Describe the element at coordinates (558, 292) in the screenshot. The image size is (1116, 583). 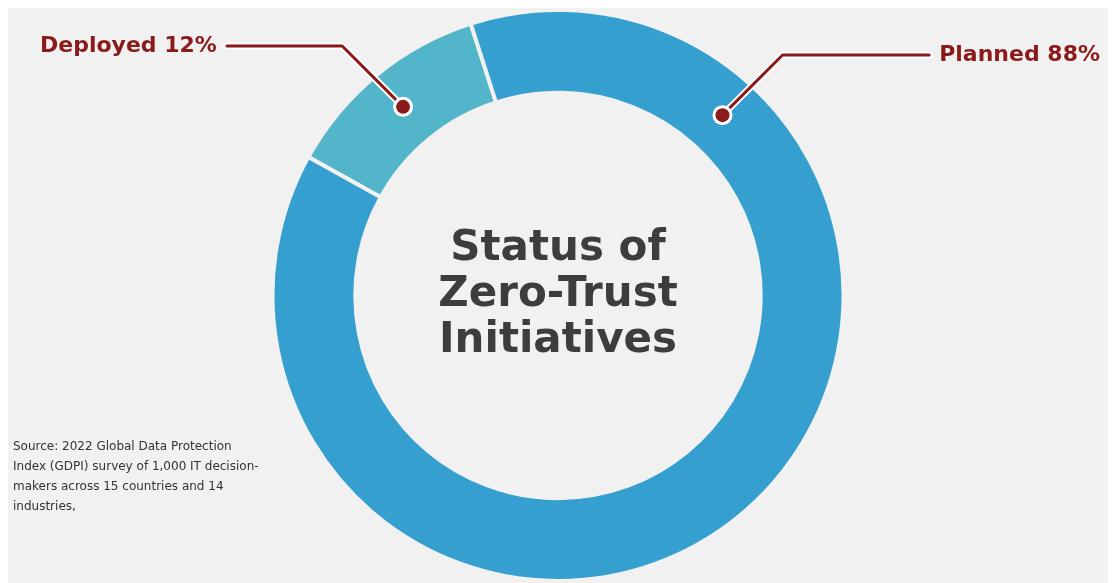
I see `text: Status of Zero-Trust Initiatives` at that location.